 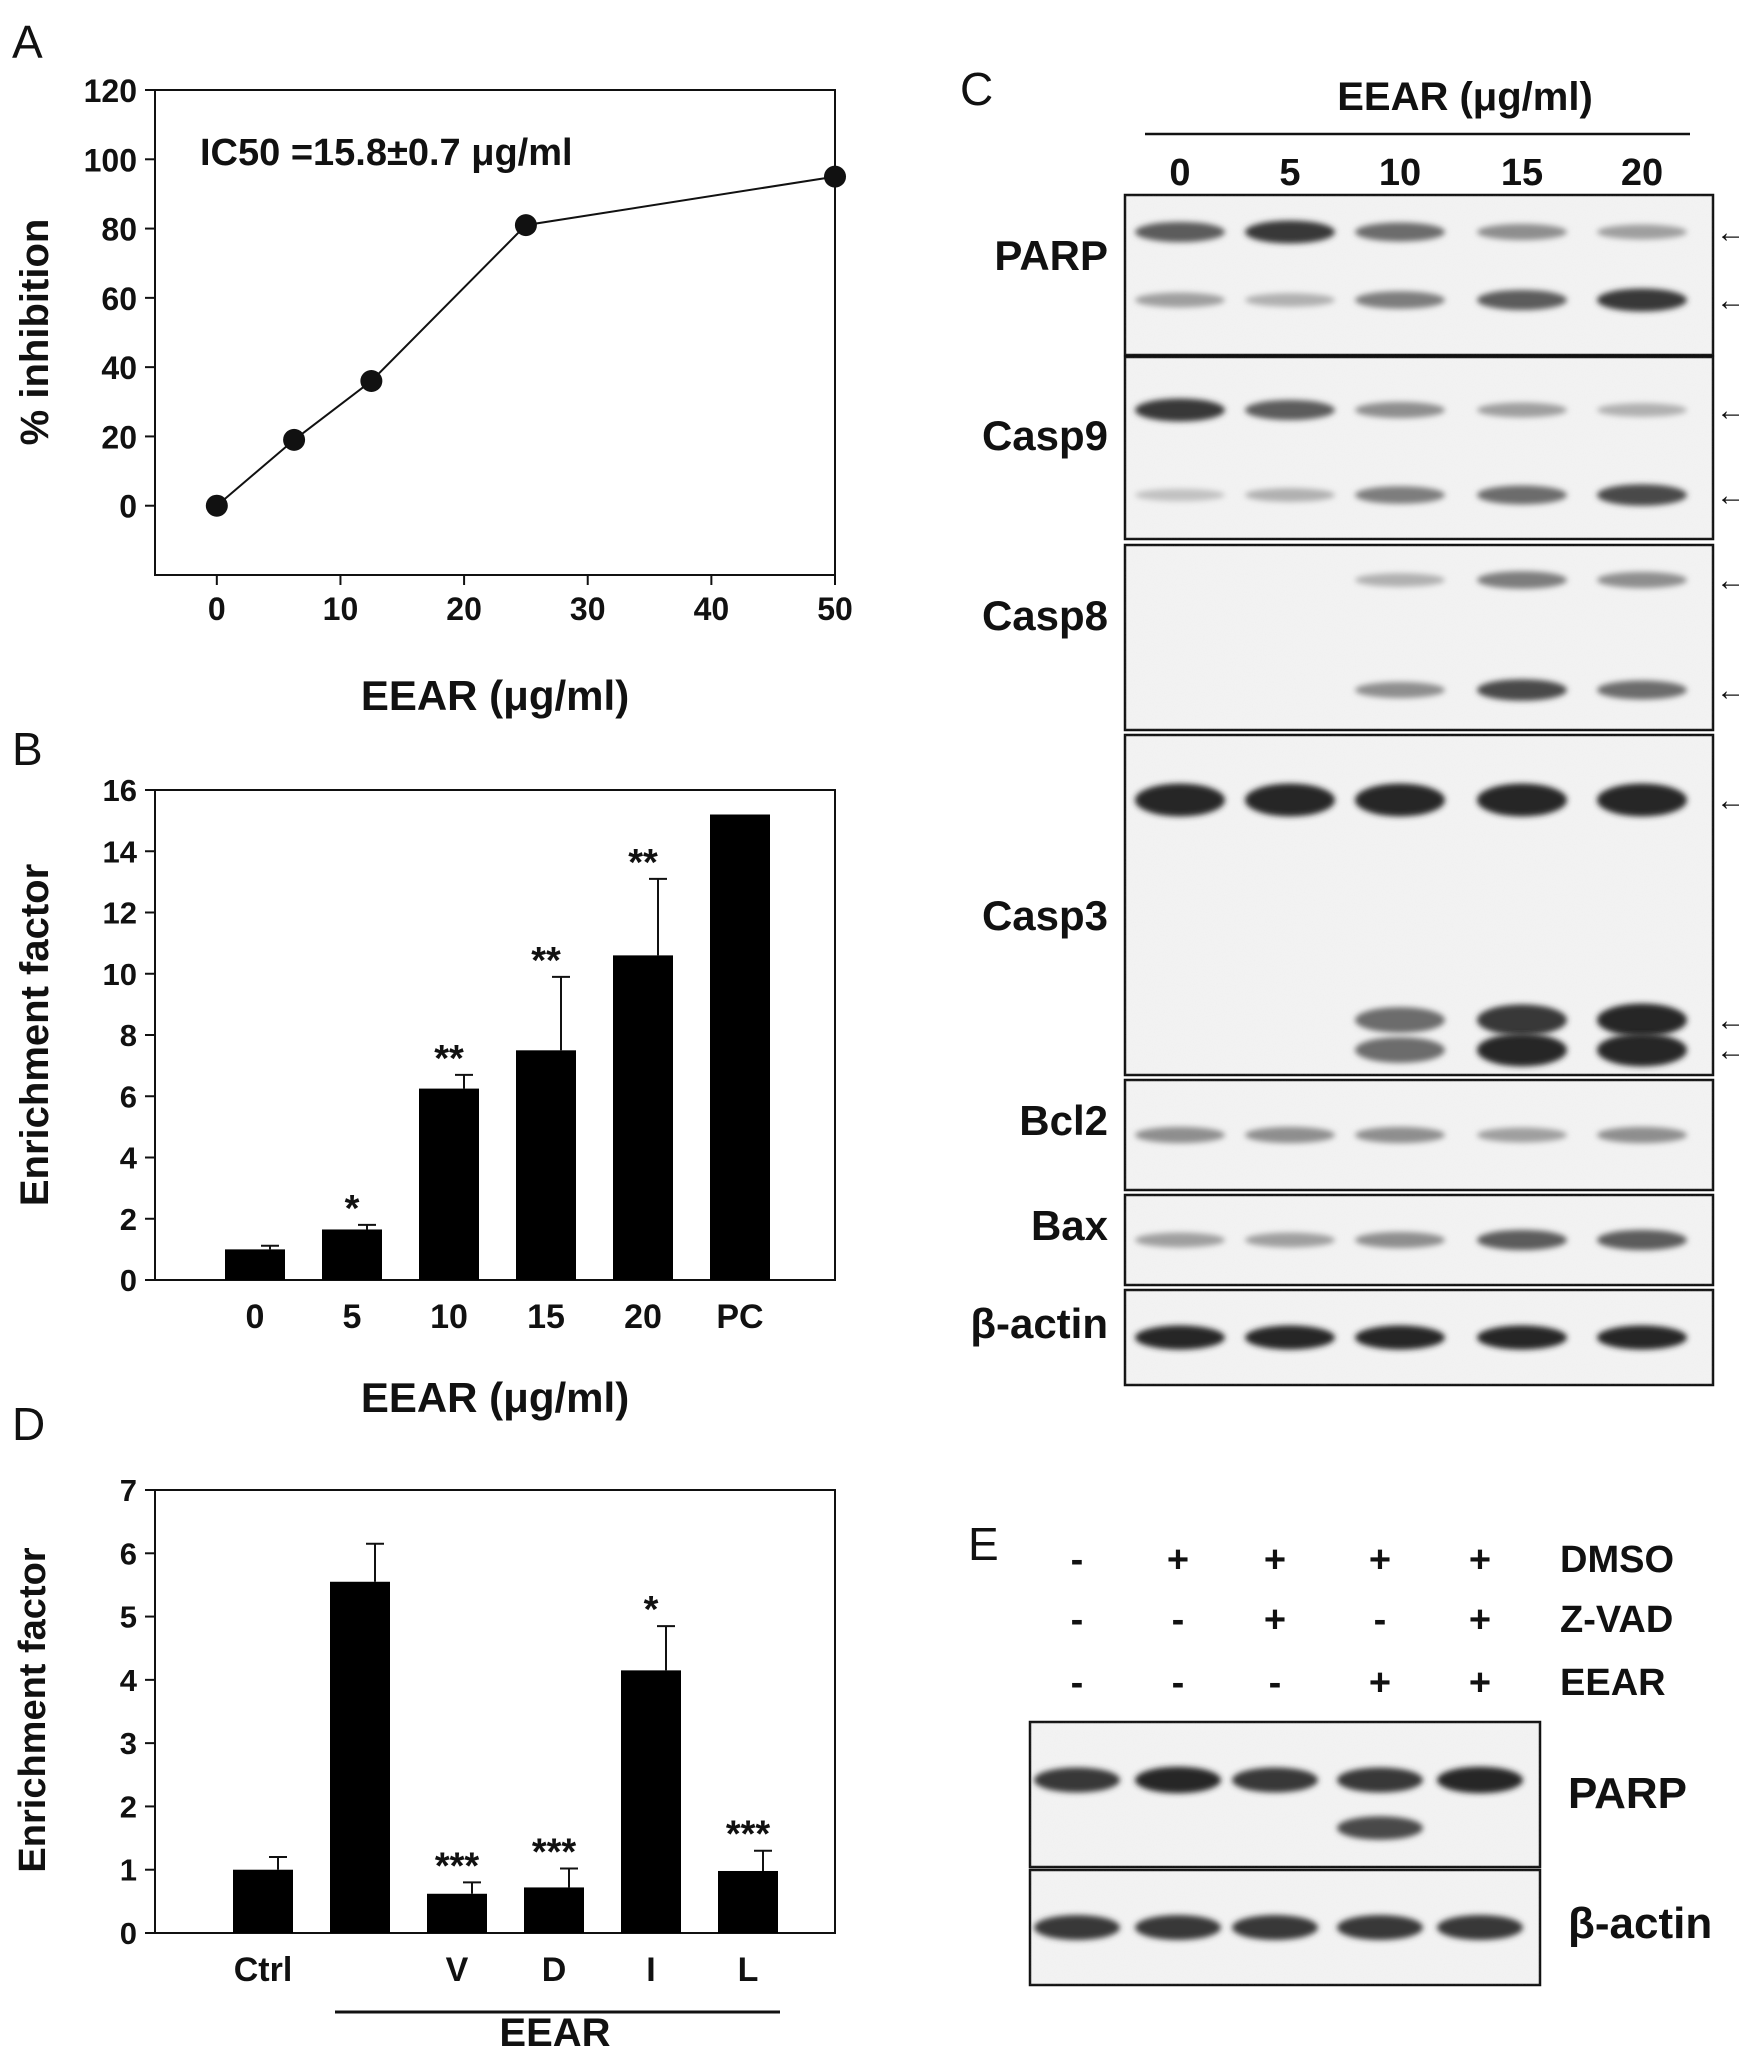 What do you see at coordinates (1613, 1683) in the screenshot?
I see `treatment-label: EEAR` at bounding box center [1613, 1683].